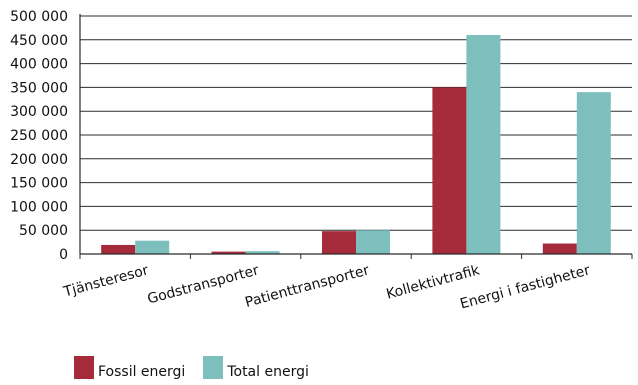 The height and width of the screenshot is (385, 638). I want to click on y-tick-label: 50 000, so click(43, 231).